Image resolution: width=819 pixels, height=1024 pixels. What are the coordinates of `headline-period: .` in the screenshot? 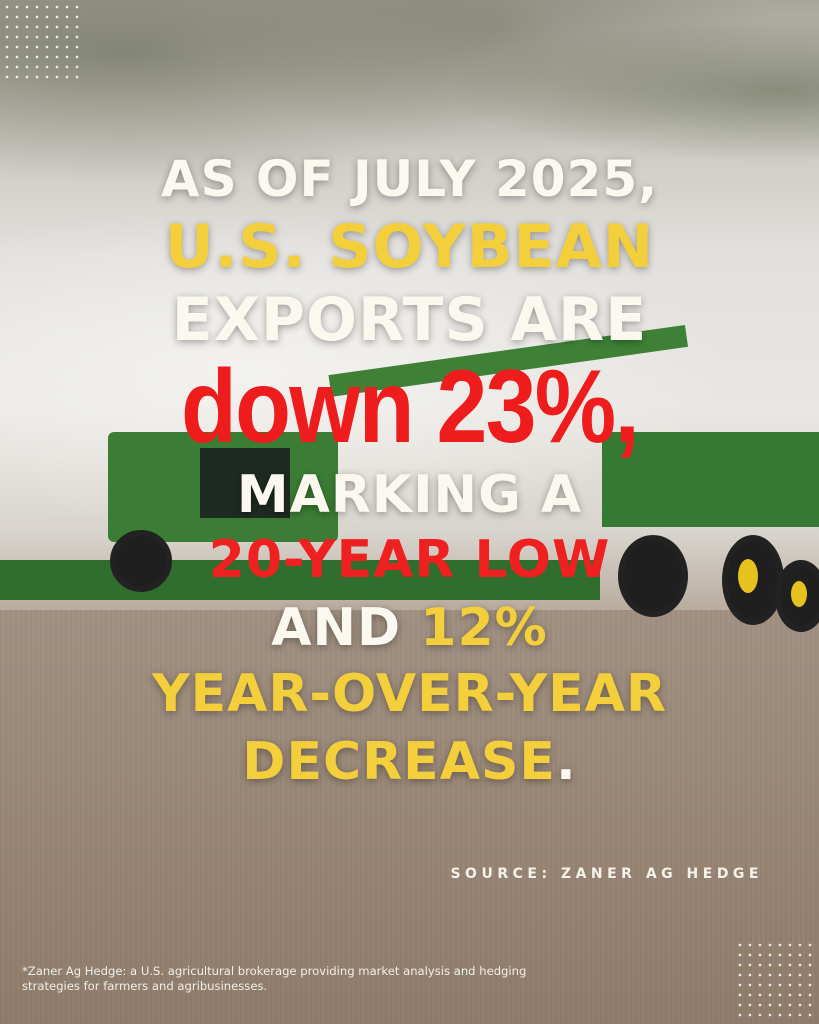 It's located at (566, 762).